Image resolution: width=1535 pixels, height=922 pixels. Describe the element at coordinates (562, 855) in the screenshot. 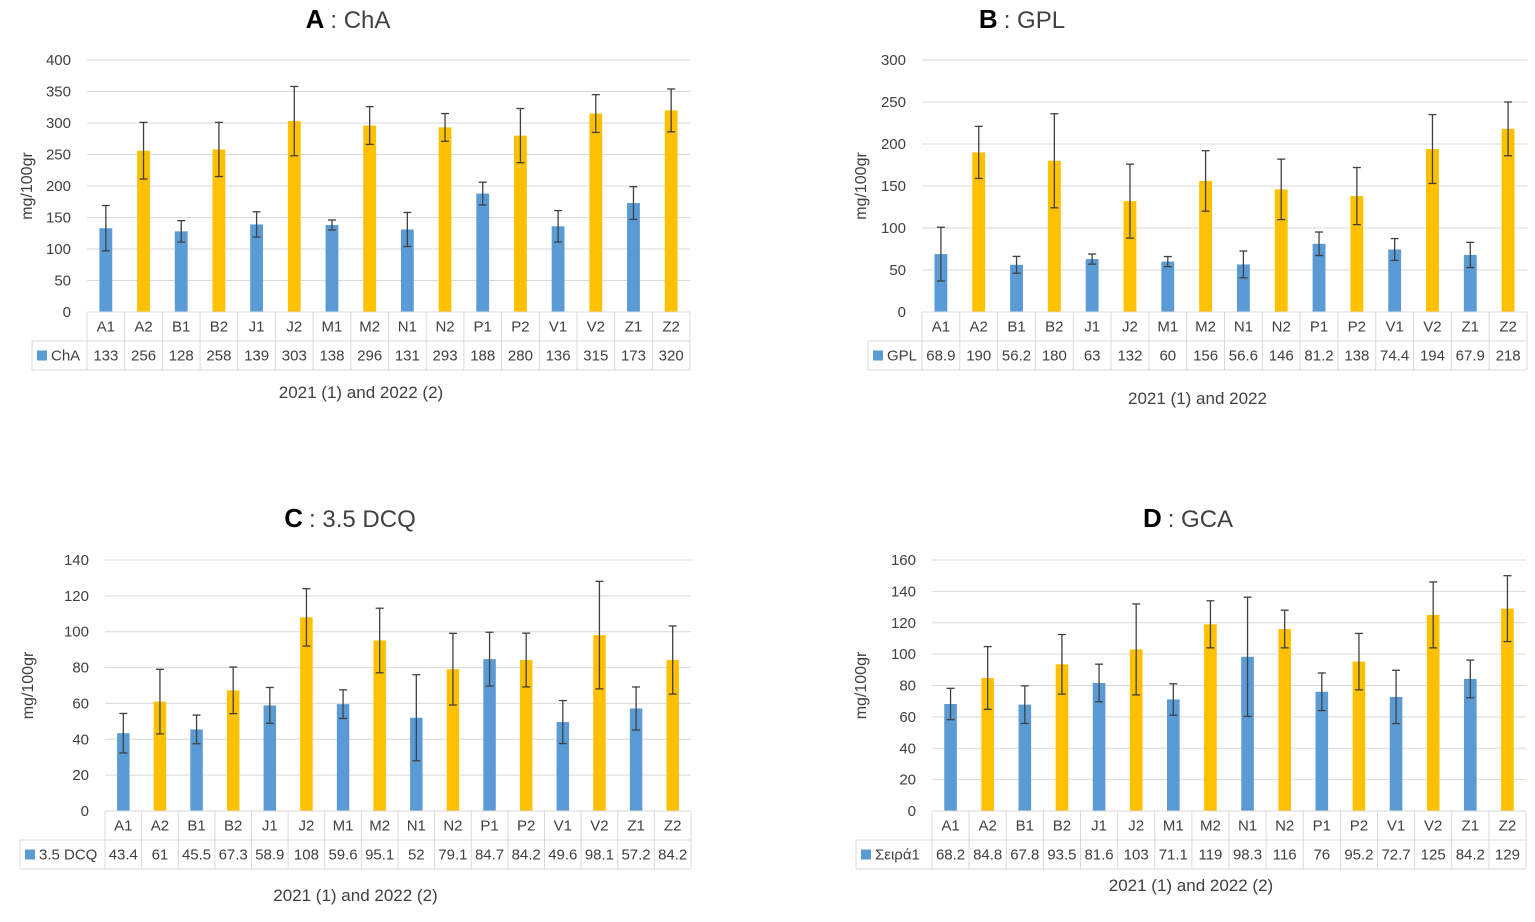

I see `value-label-V1: 49.6` at that location.